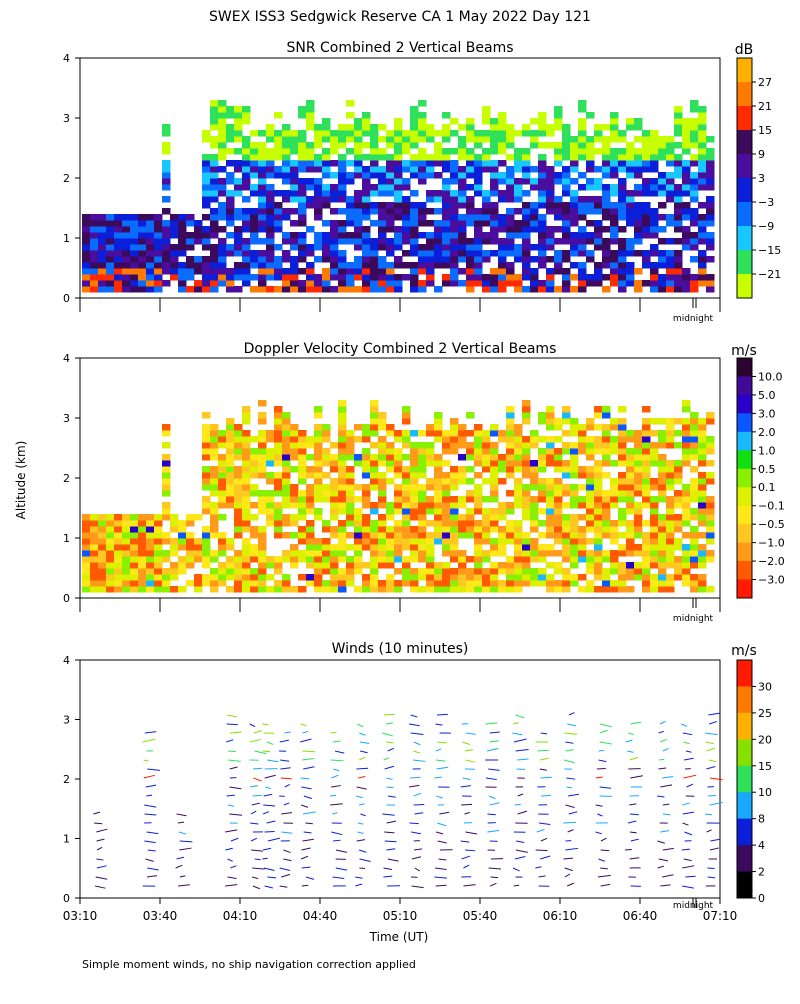  Describe the element at coordinates (769, 274) in the screenshot. I see `snr-colorbar-label: −21` at that location.